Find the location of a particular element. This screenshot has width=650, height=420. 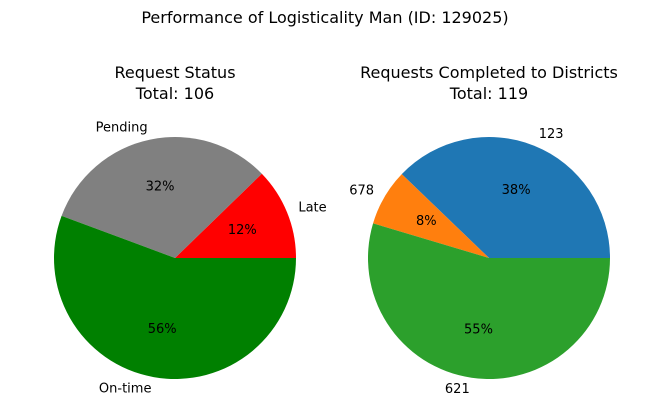

pie-slice-pending is located at coordinates (161, 197).